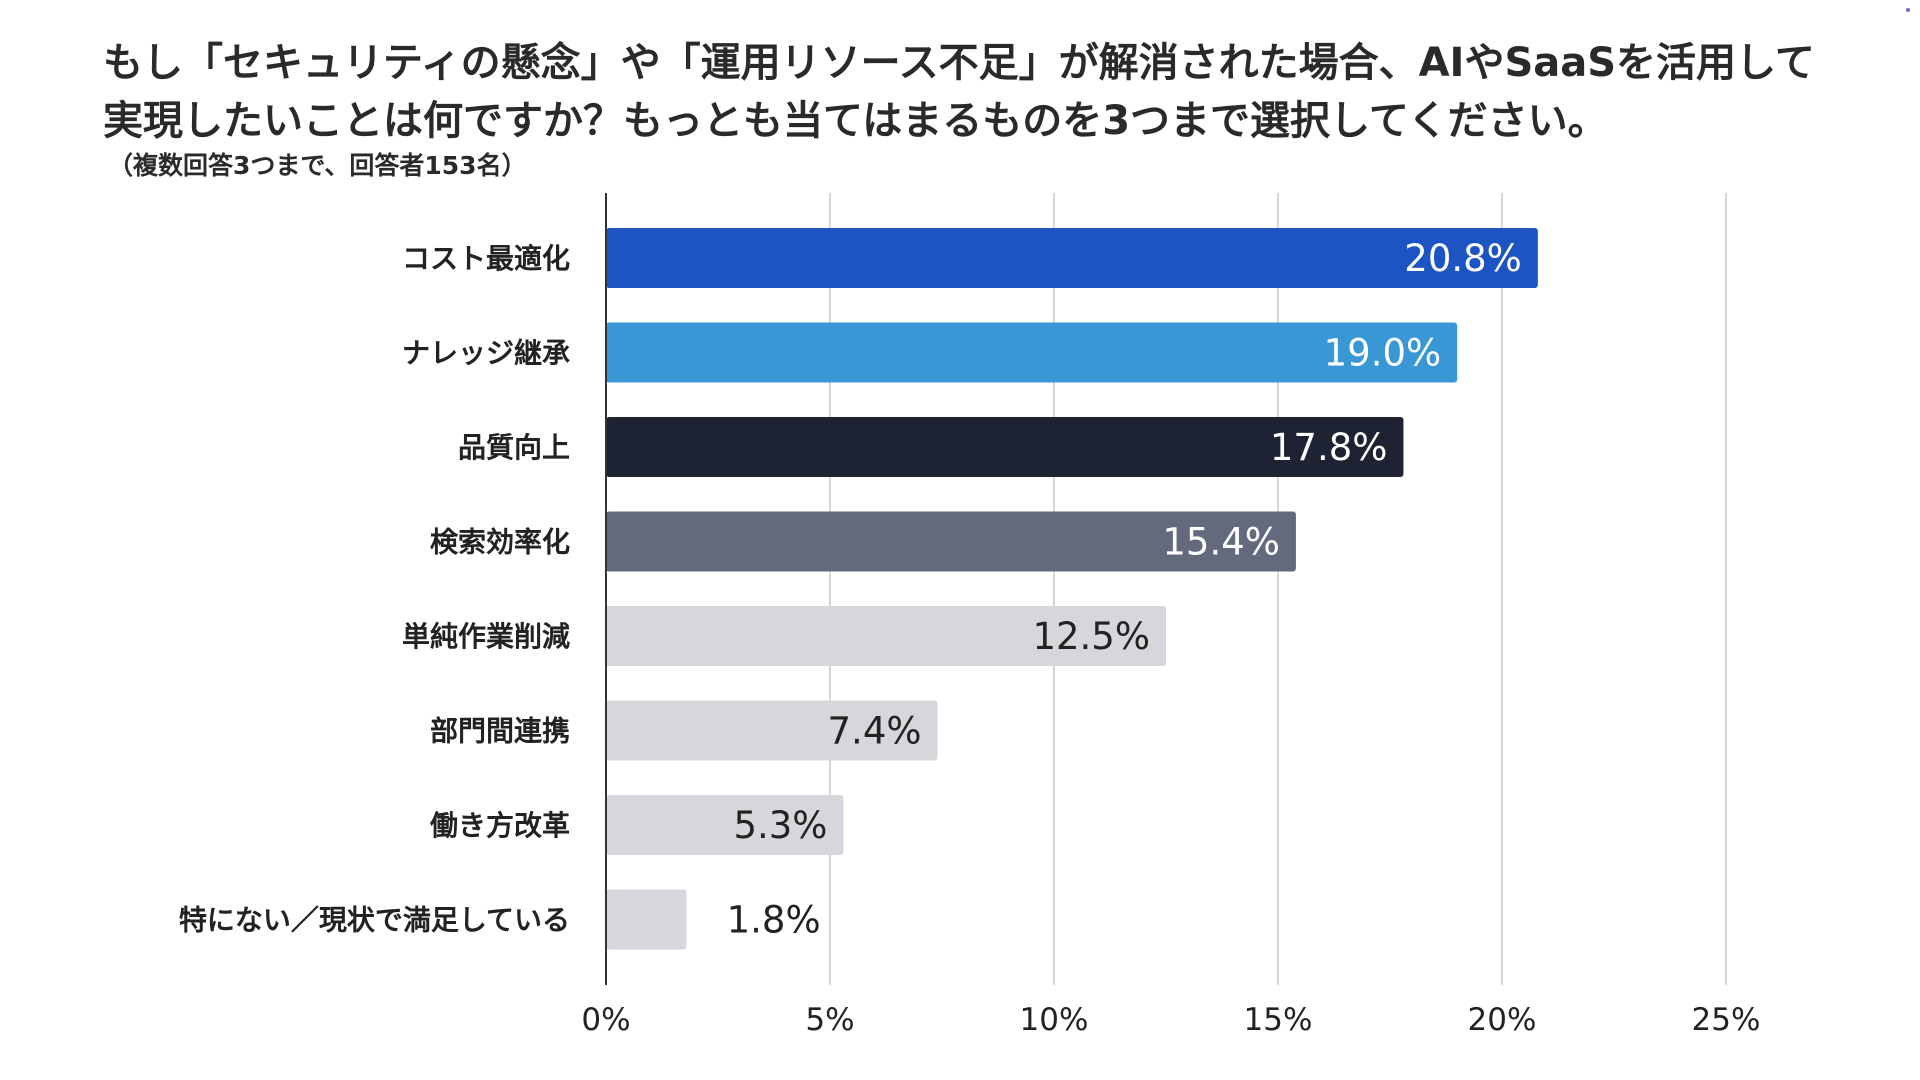  Describe the element at coordinates (1329, 447) in the screenshot. I see `value-label-3: 17.8%` at that location.